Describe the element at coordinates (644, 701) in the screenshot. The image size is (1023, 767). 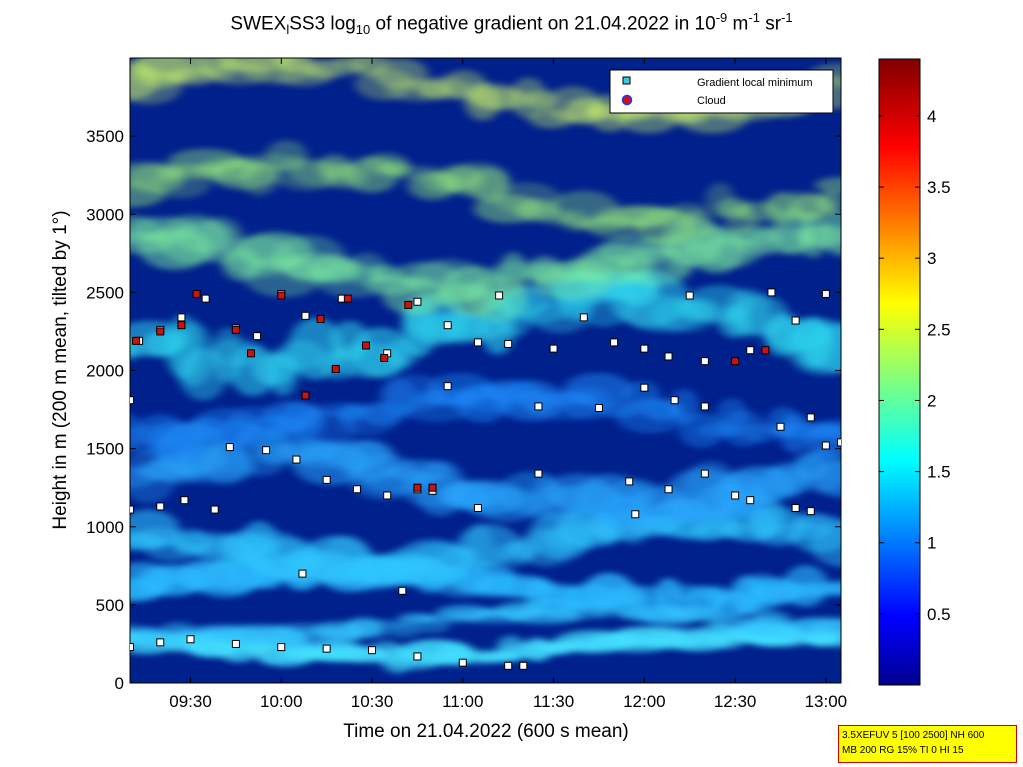
I see `x-tick-label: 12:00` at that location.